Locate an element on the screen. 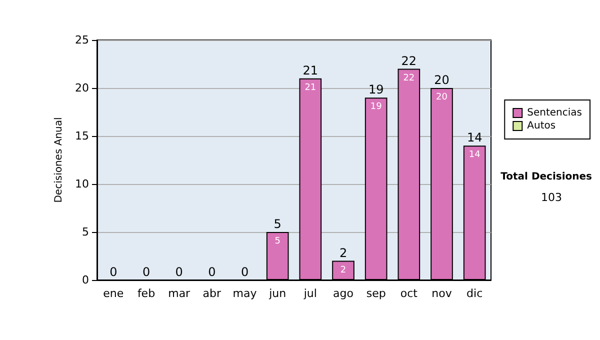 The width and height of the screenshot is (600, 340). data-label: 20 is located at coordinates (442, 97).